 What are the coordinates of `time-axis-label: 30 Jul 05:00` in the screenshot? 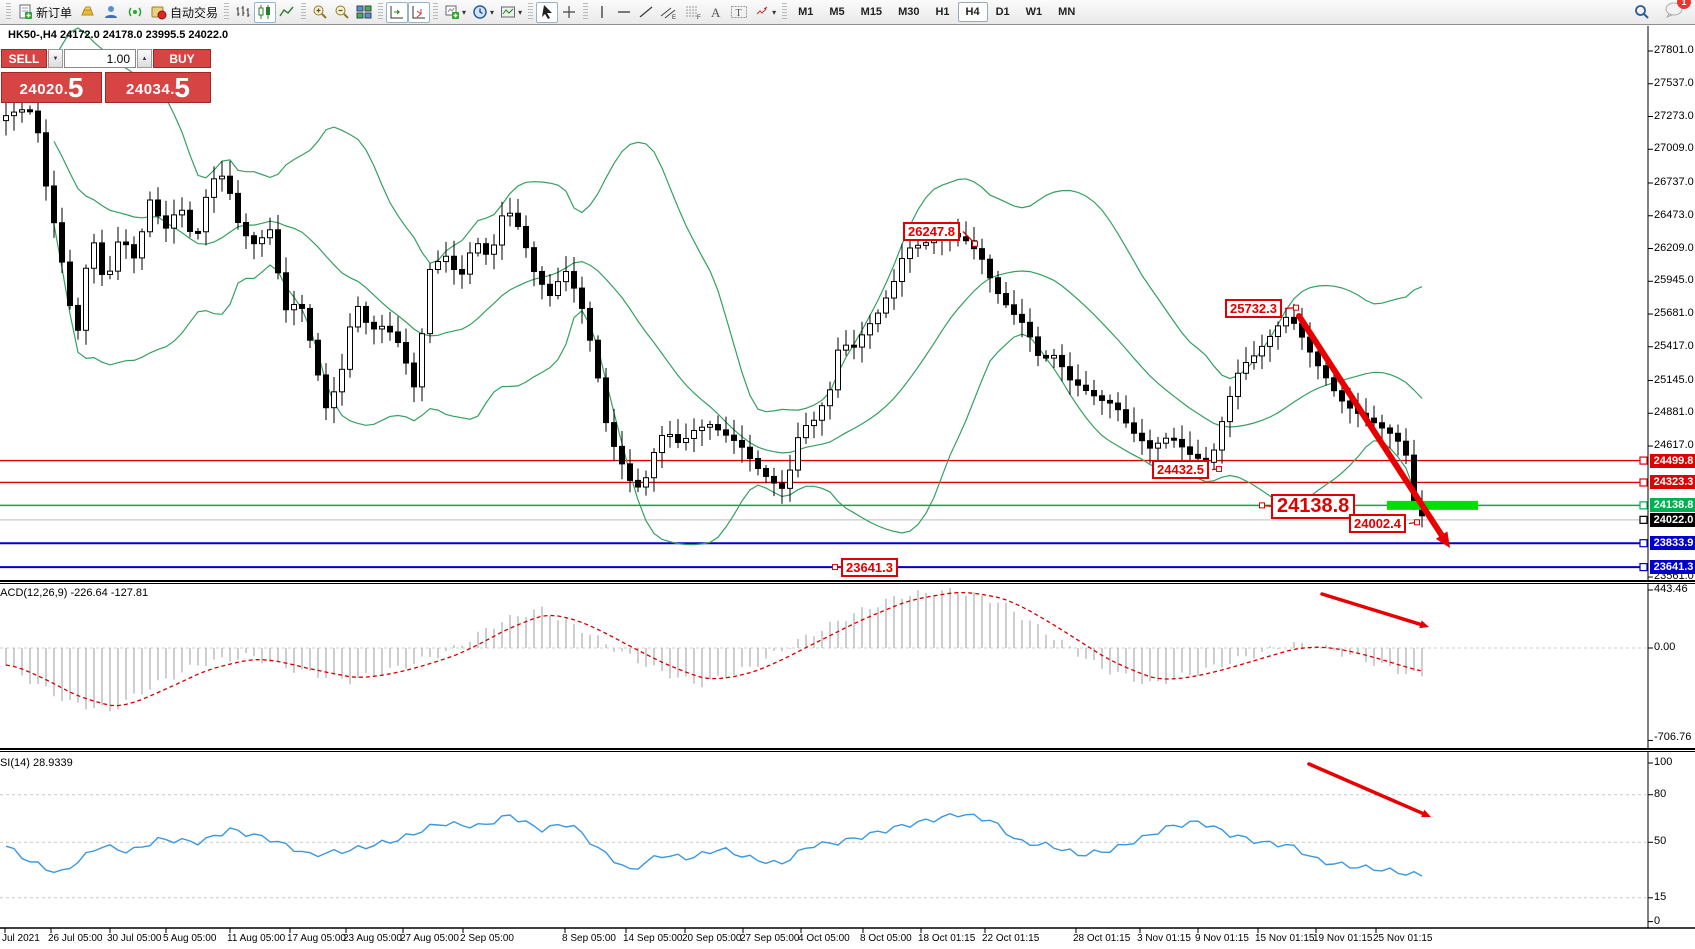 It's located at (134, 938).